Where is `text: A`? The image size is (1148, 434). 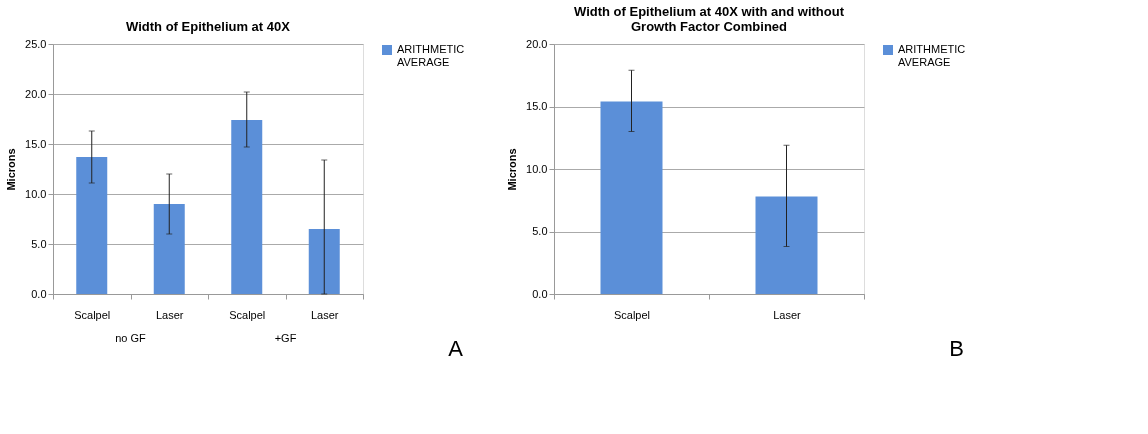
text: A is located at coordinates (456, 348).